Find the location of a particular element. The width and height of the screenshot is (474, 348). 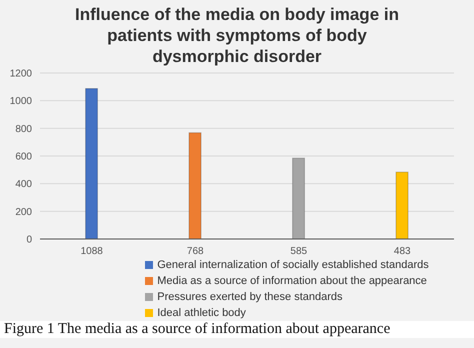

legend-label: Ideal athletic body is located at coordinates (201, 313).